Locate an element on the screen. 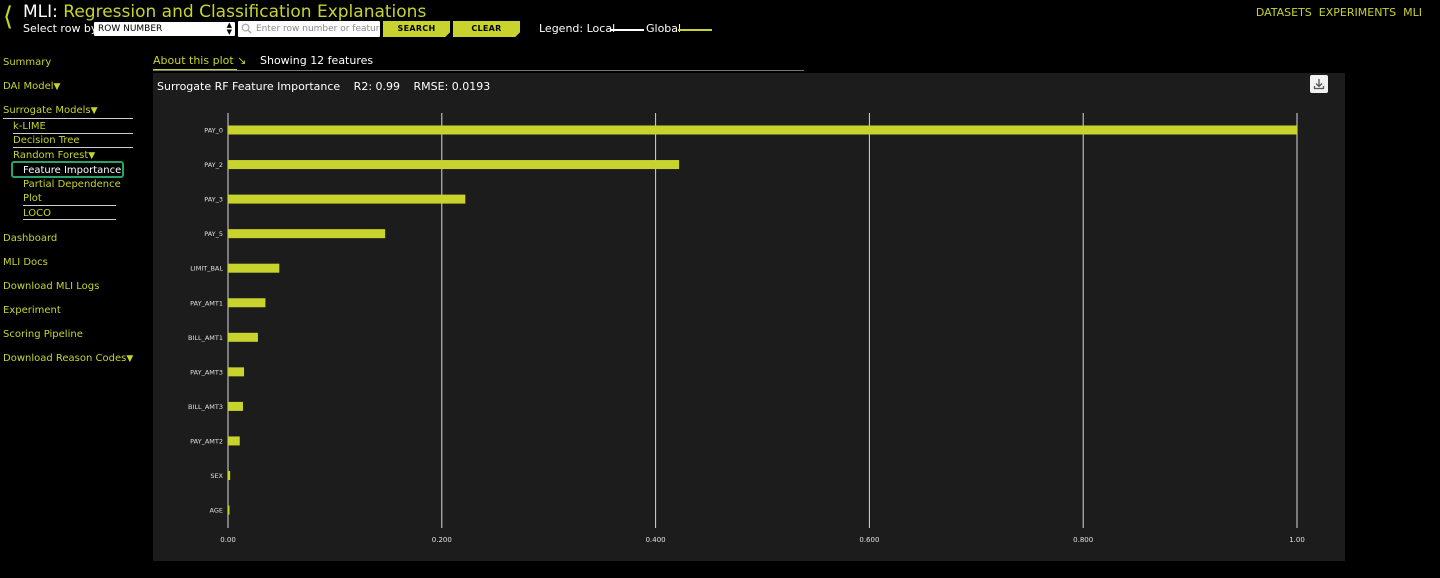 The width and height of the screenshot is (1440, 578). clear-button: CLEAR is located at coordinates (486, 29).